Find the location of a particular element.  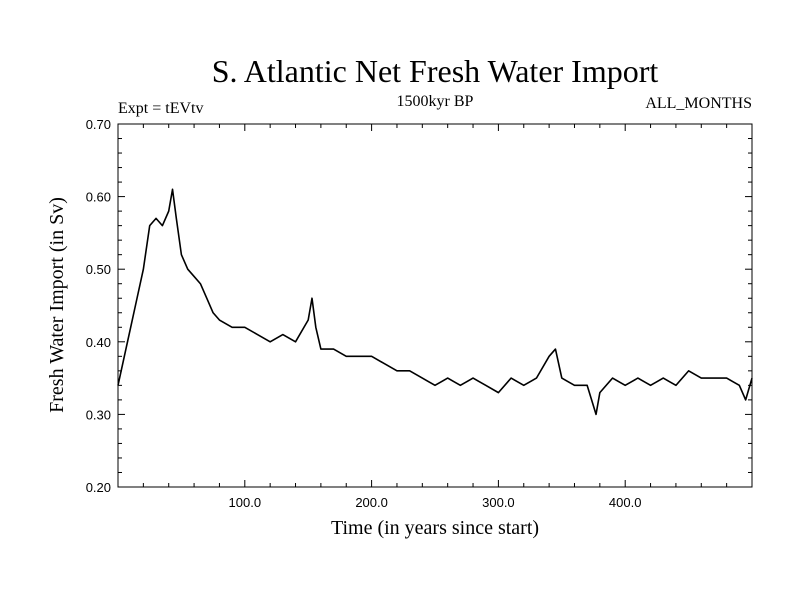

y-tick-label: 0.40 is located at coordinates (98, 342).